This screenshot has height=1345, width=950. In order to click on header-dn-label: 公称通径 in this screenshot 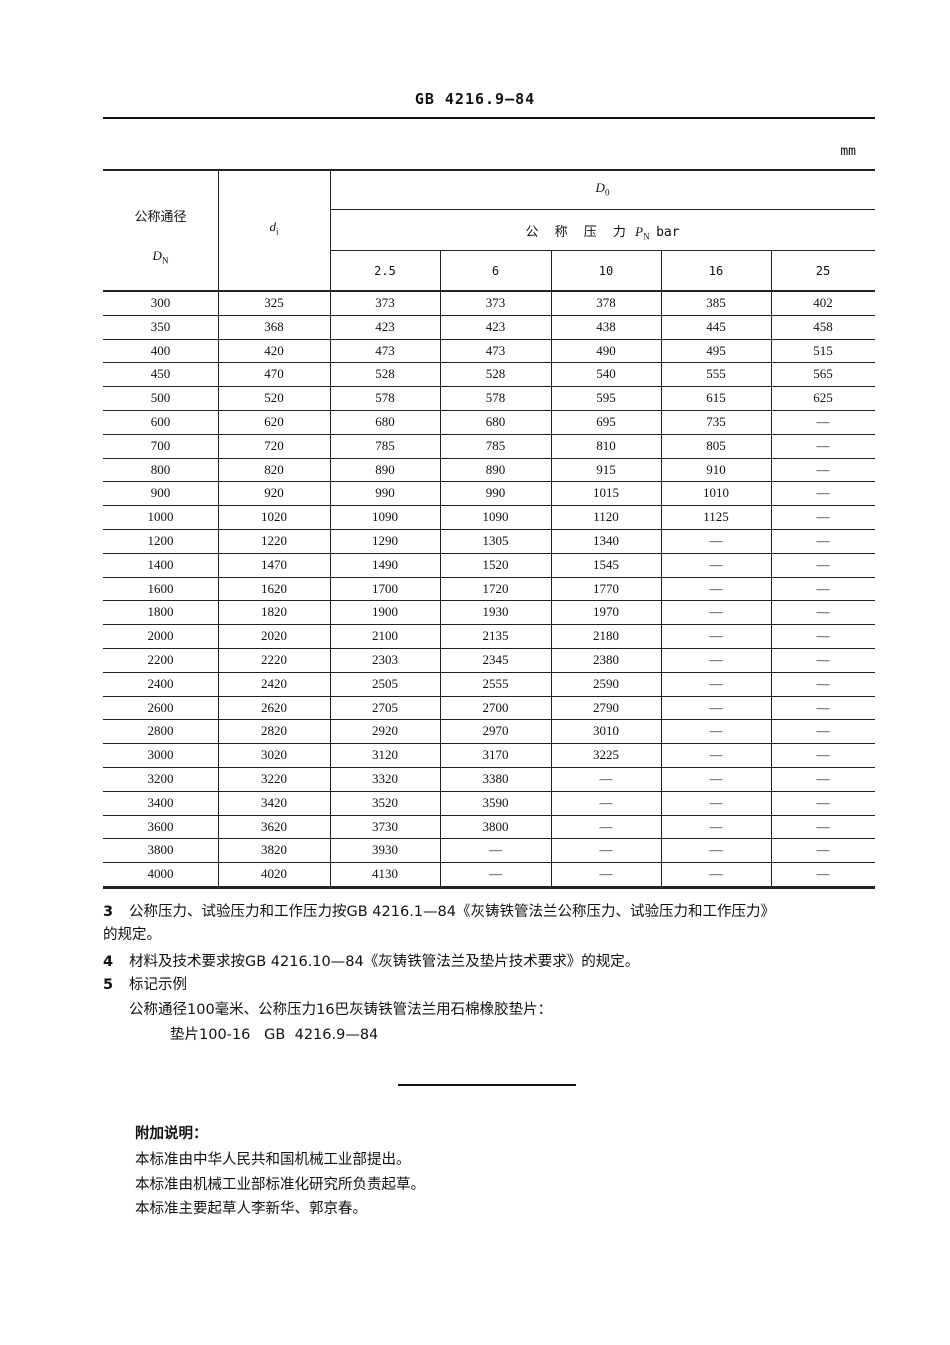, I will do `click(160, 217)`.